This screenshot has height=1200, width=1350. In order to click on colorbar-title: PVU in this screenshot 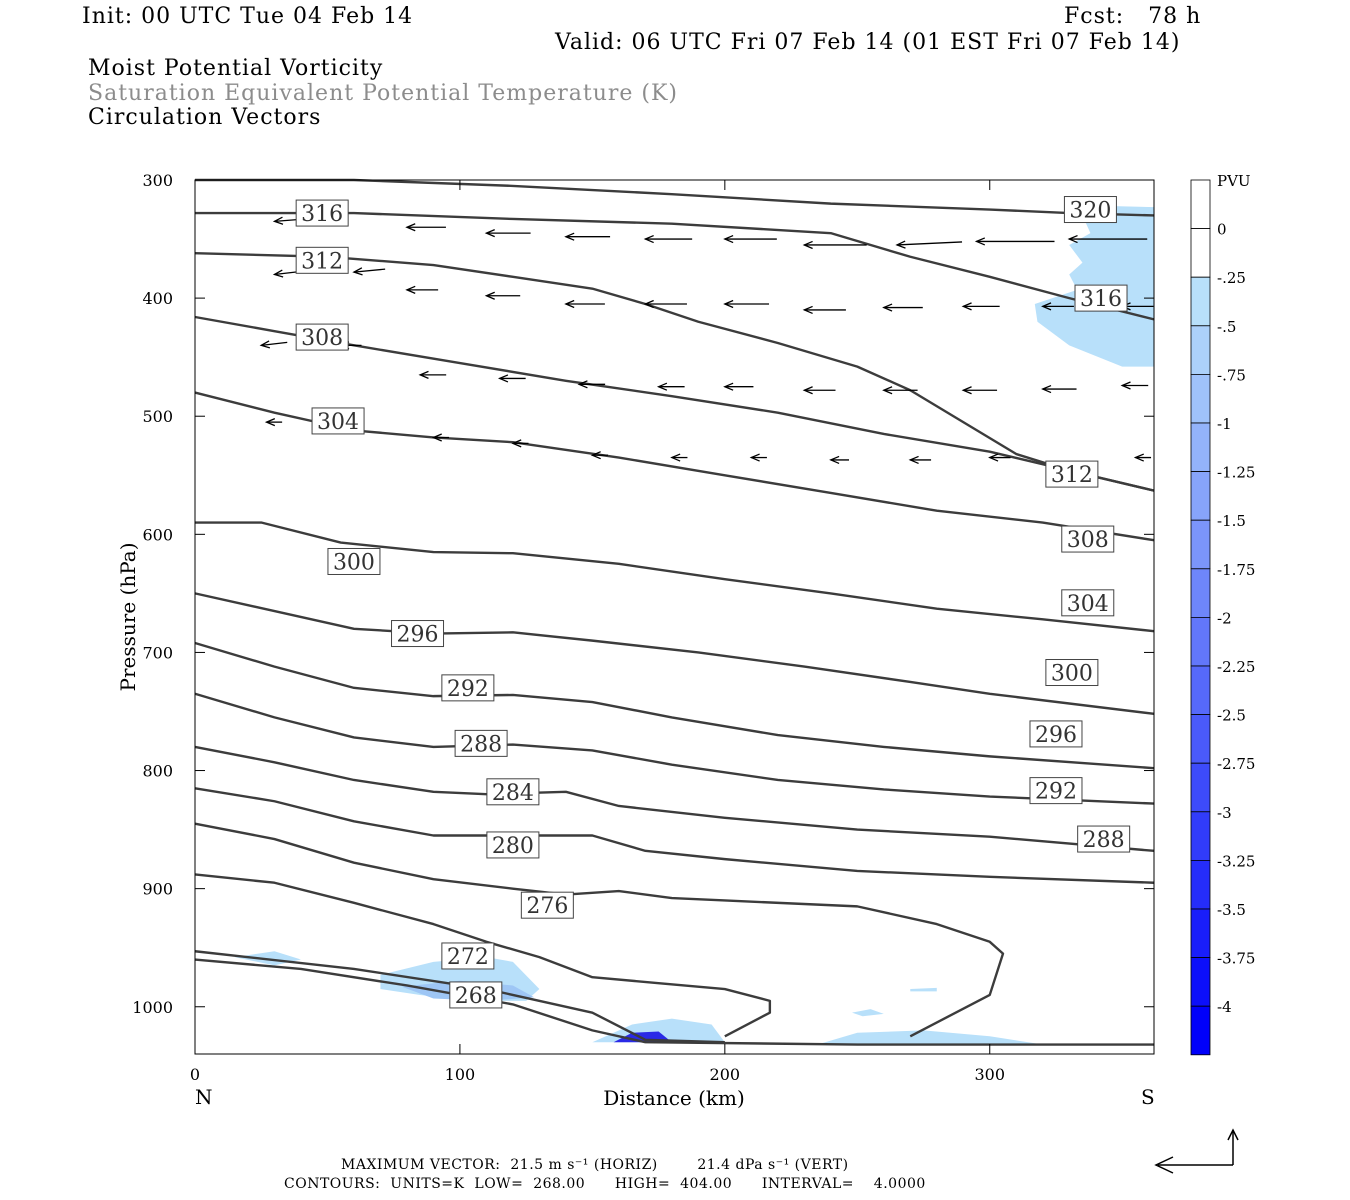, I will do `click(1234, 181)`.